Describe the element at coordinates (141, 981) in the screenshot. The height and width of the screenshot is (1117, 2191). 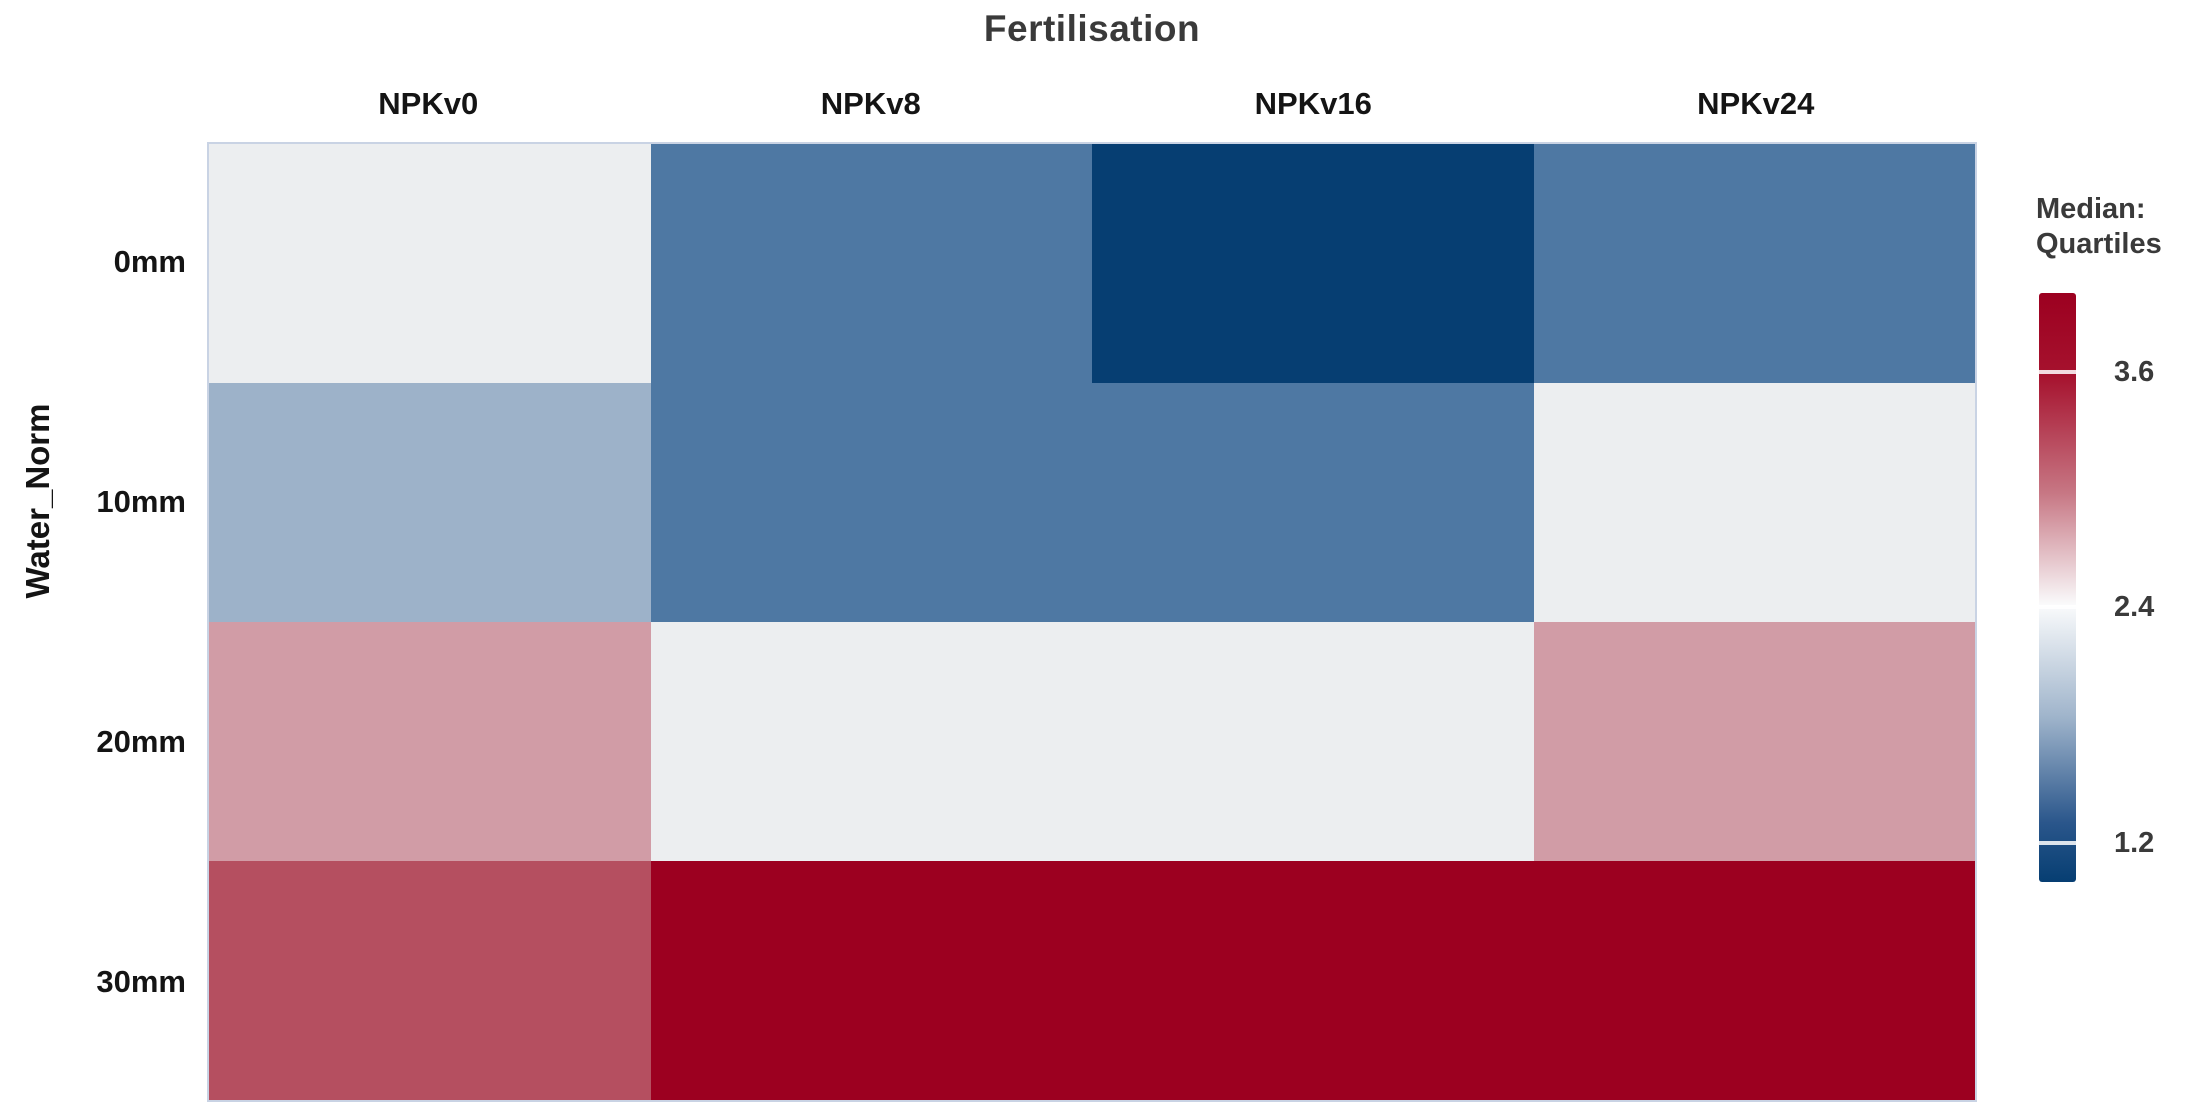
I see `y-axis-label-30mm: 30mm` at that location.